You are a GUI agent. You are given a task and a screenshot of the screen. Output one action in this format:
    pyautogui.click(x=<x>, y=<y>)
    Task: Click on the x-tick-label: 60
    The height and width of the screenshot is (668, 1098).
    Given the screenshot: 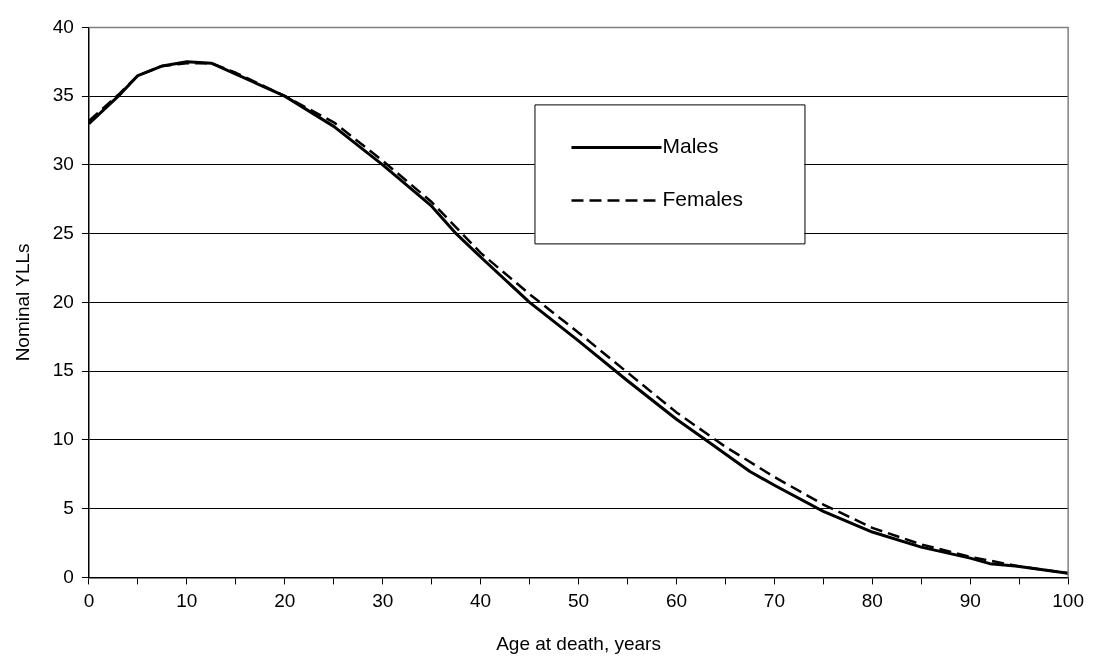 What is the action you would take?
    pyautogui.click(x=676, y=601)
    